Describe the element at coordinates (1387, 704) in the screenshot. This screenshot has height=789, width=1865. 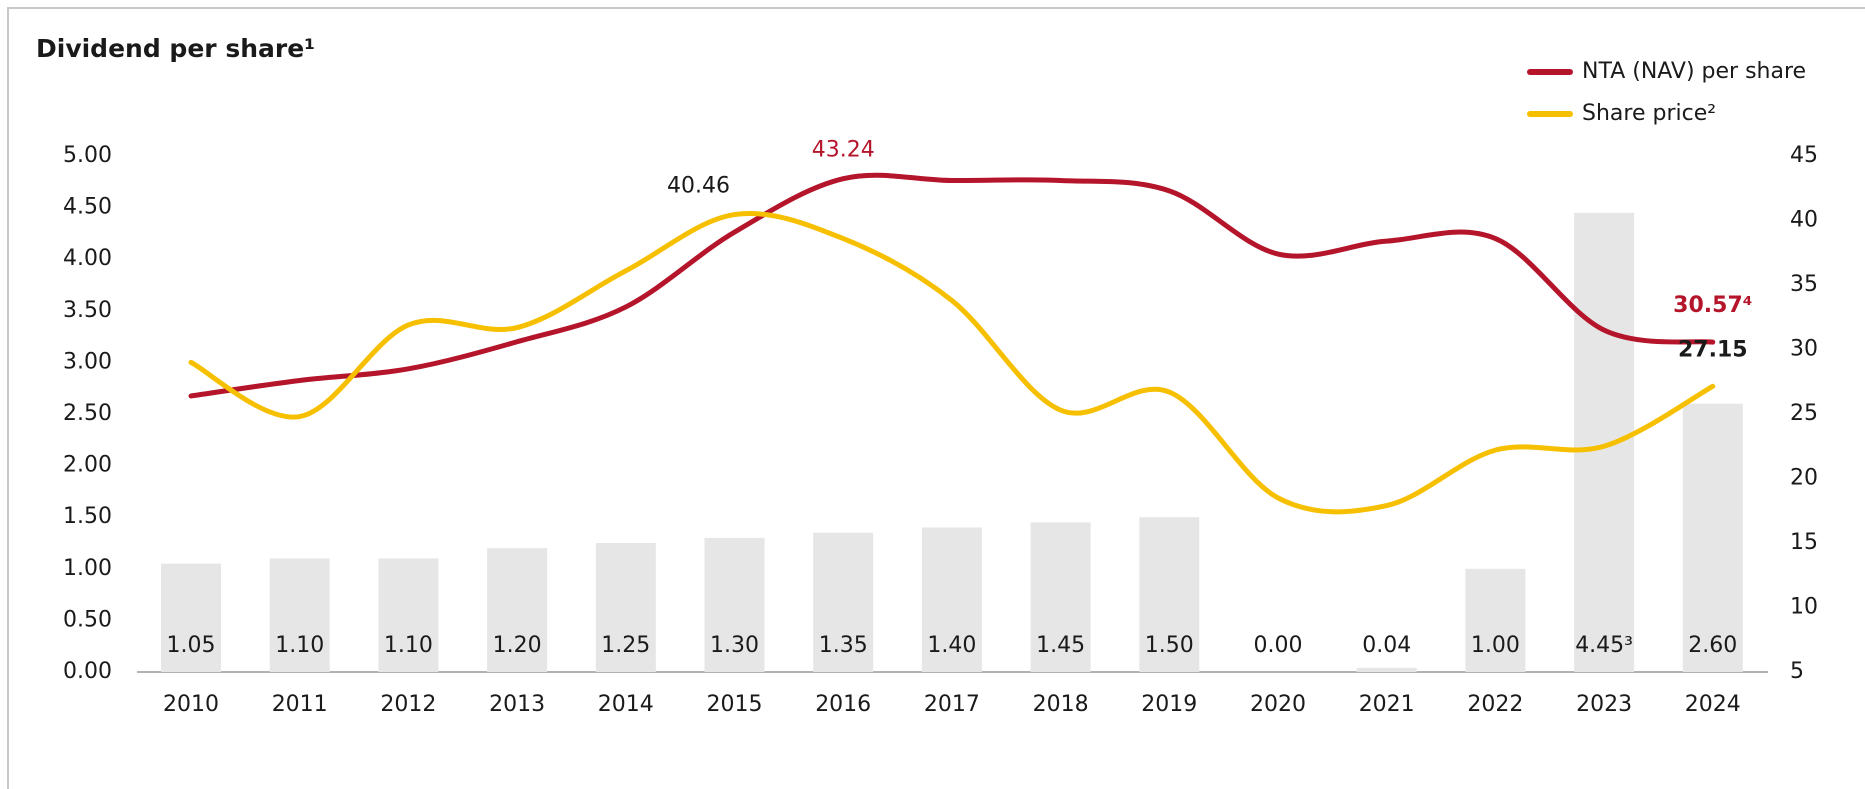
I see `x-tick-label: 2021` at that location.